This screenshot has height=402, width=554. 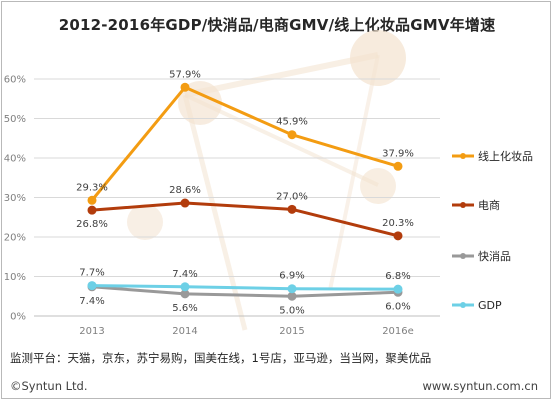 What do you see at coordinates (463, 205) in the screenshot?
I see `legend-marker-ecommerce` at bounding box center [463, 205].